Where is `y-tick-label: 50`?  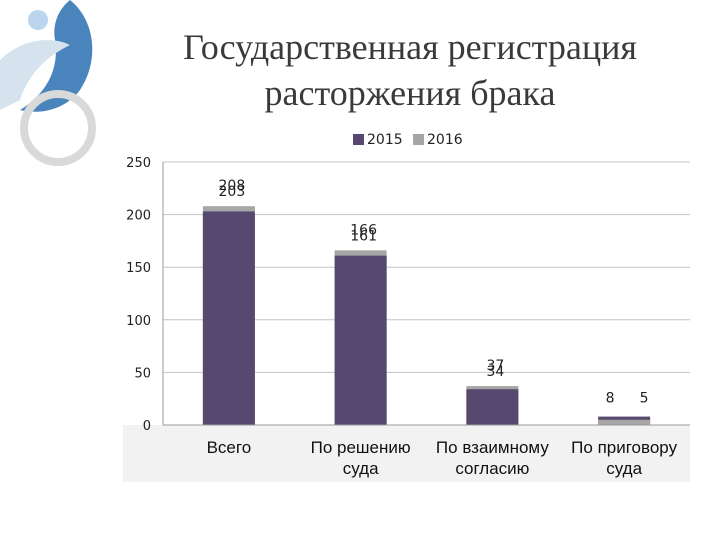
y-tick-label: 50 is located at coordinates (142, 373).